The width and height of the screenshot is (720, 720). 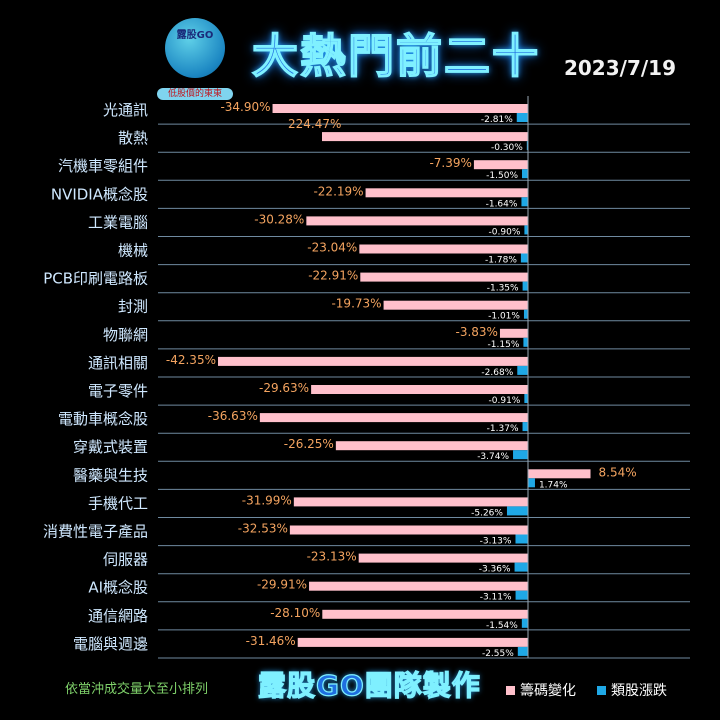 I want to click on brand-logo: 露股GO 低股價的東東, so click(x=195, y=59).